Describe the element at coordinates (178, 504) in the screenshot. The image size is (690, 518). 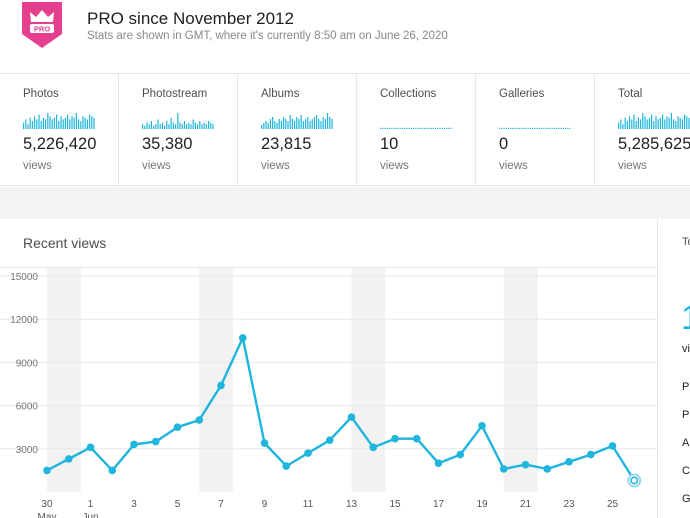
I see `x-tick-label: 5` at that location.